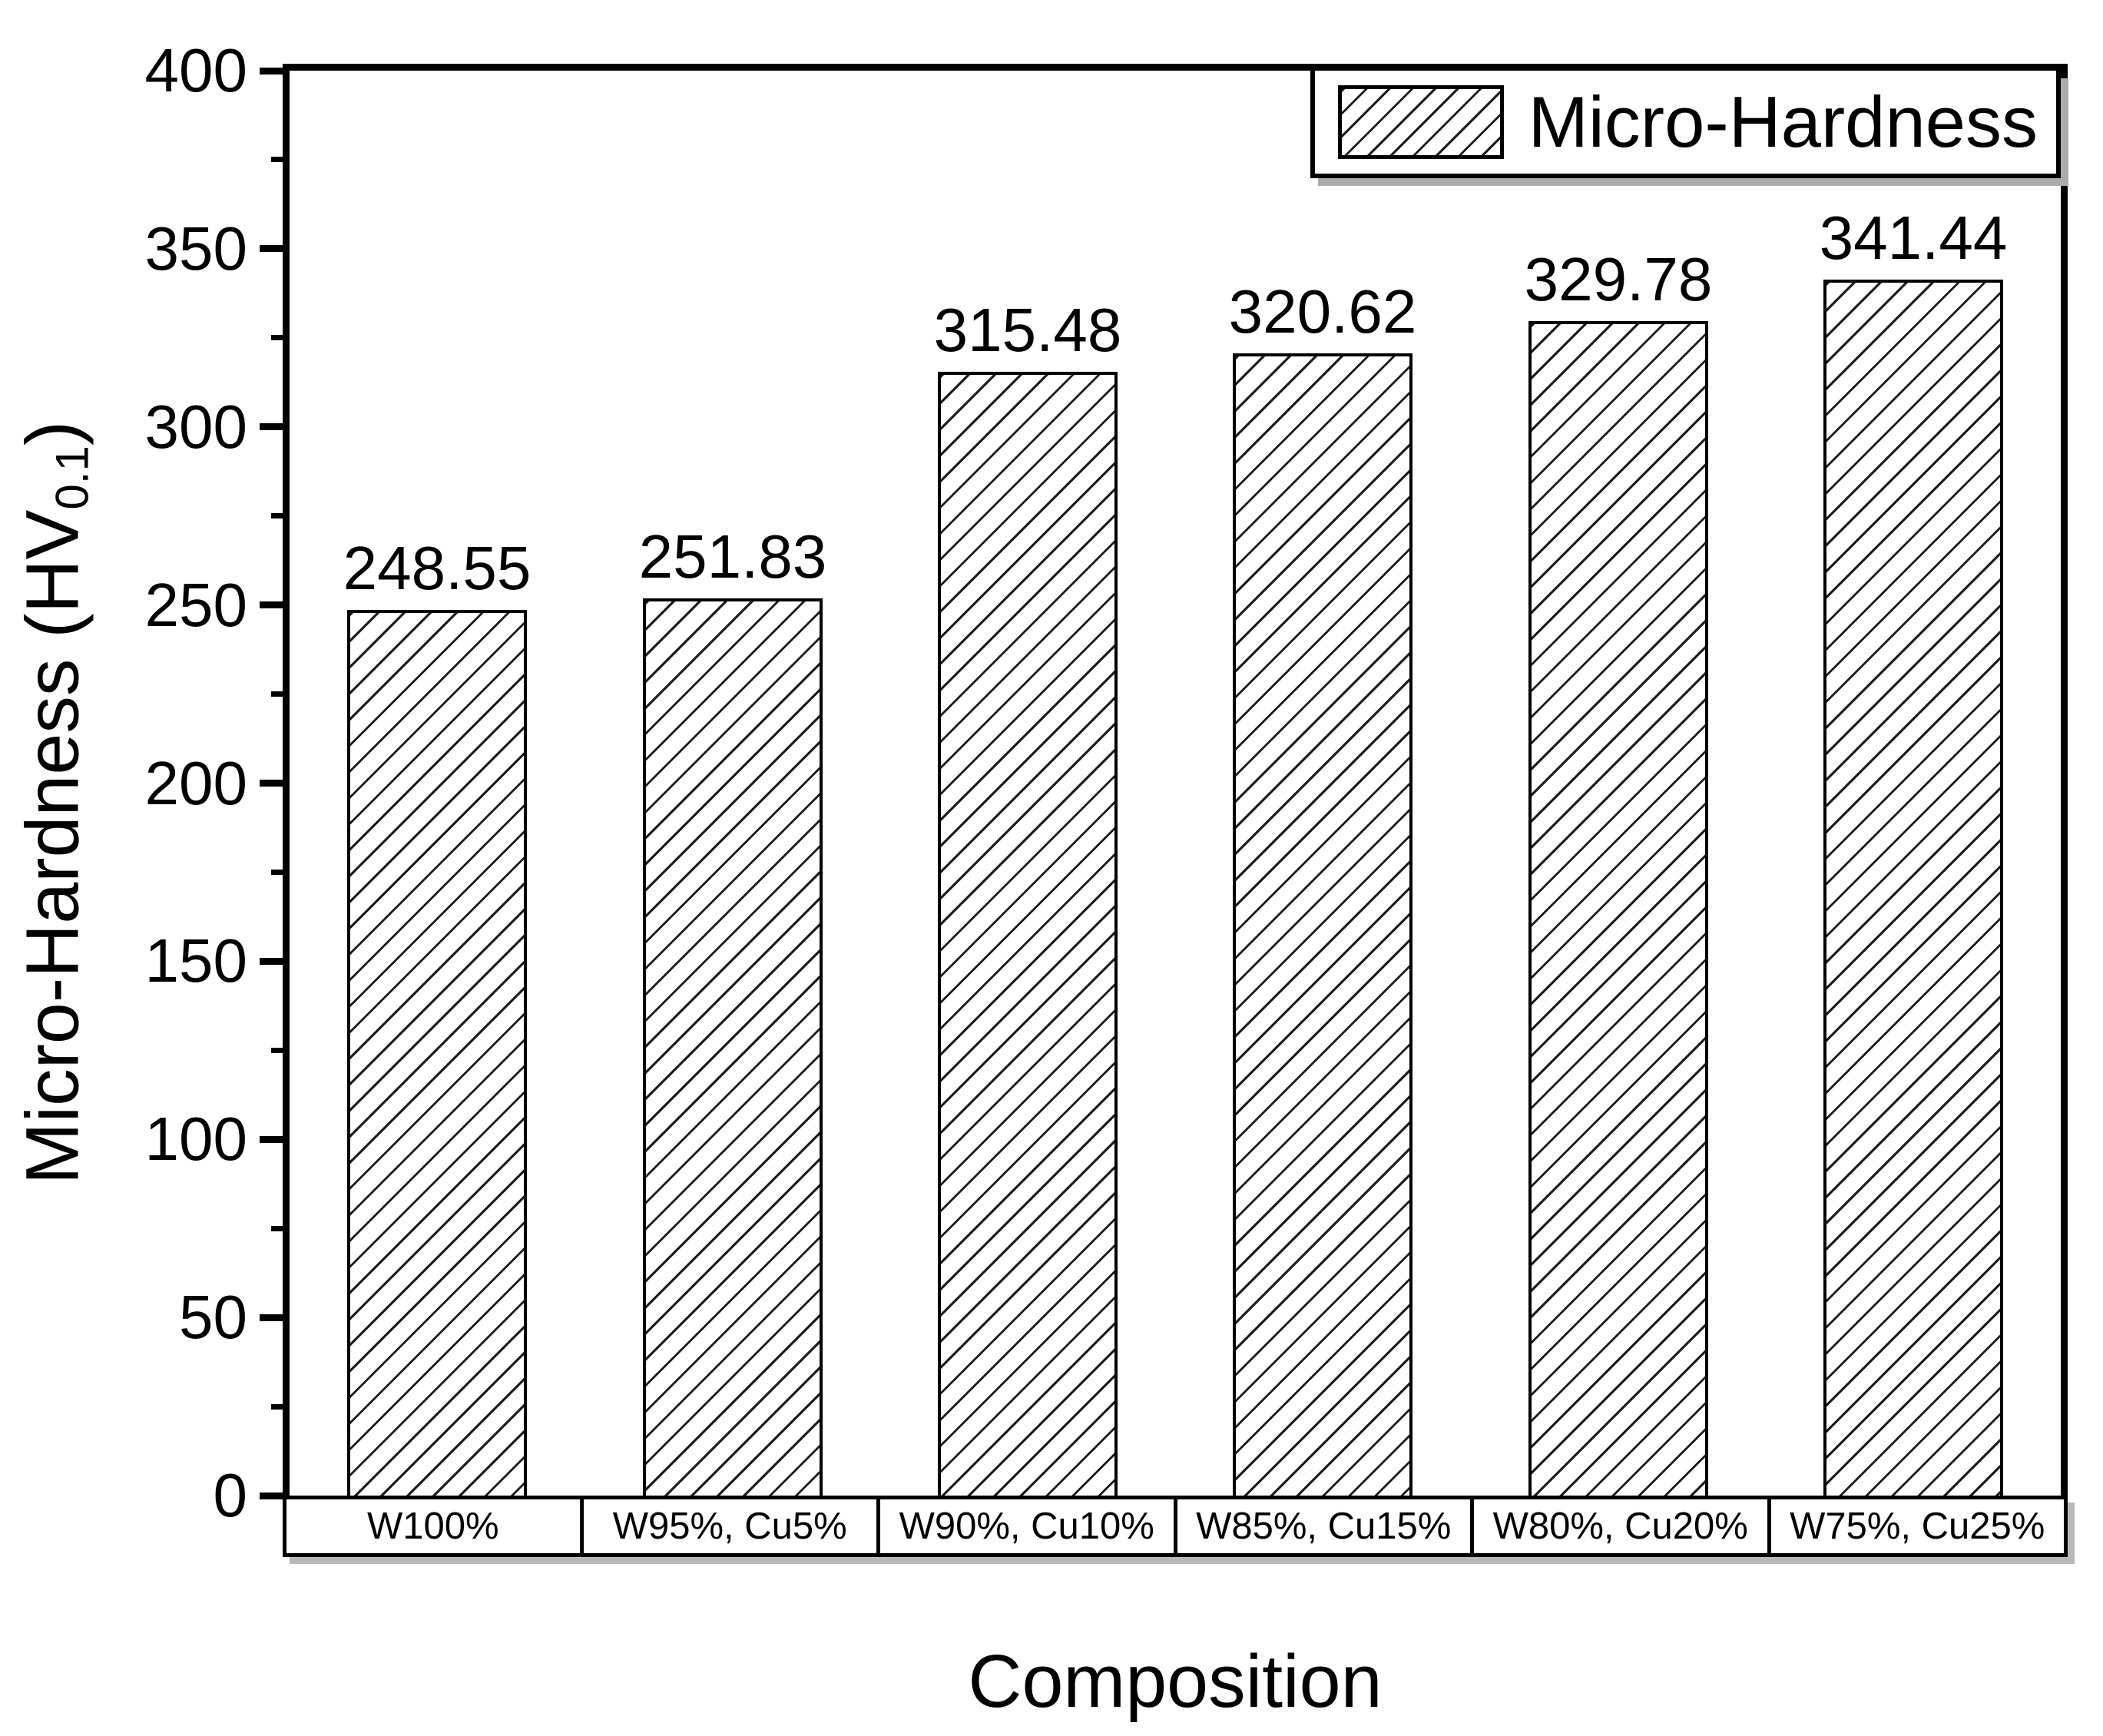 This screenshot has width=2103, height=1736. What do you see at coordinates (1322, 312) in the screenshot?
I see `bar-value-label: 320.62` at bounding box center [1322, 312].